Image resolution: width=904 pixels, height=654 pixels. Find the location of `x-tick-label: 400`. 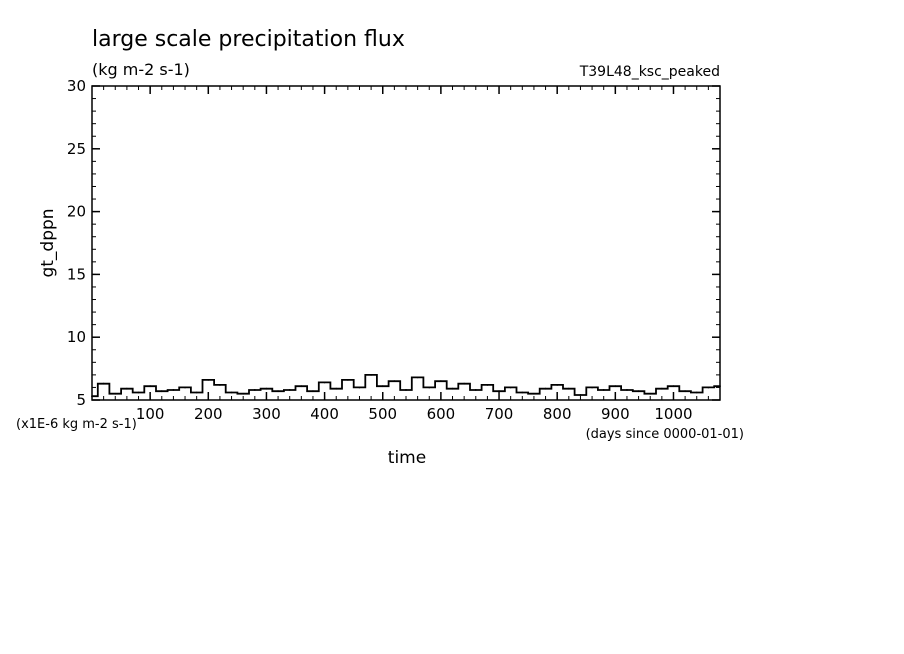

x-tick-label: 400 is located at coordinates (324, 414).